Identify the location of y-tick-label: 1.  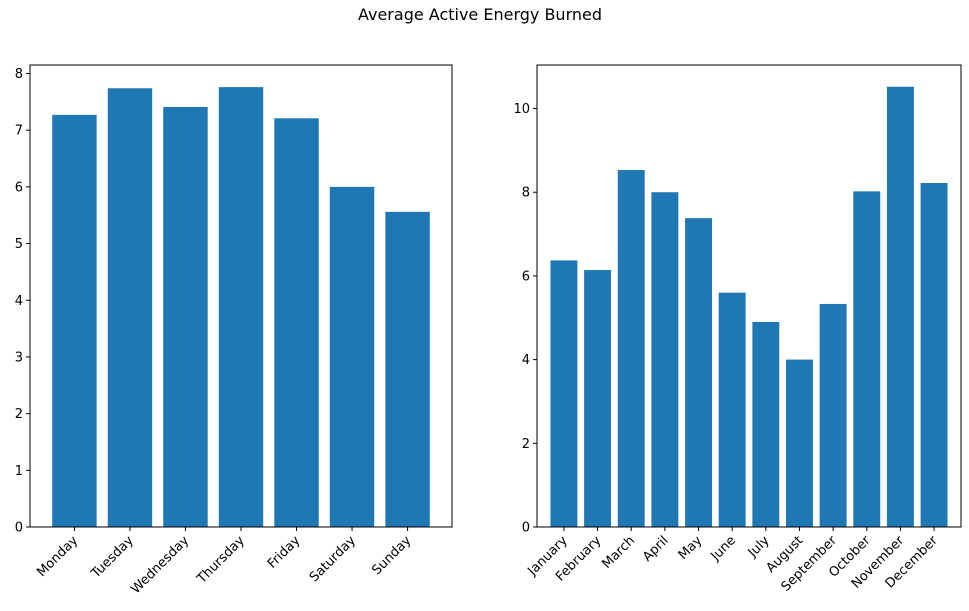
(19, 471).